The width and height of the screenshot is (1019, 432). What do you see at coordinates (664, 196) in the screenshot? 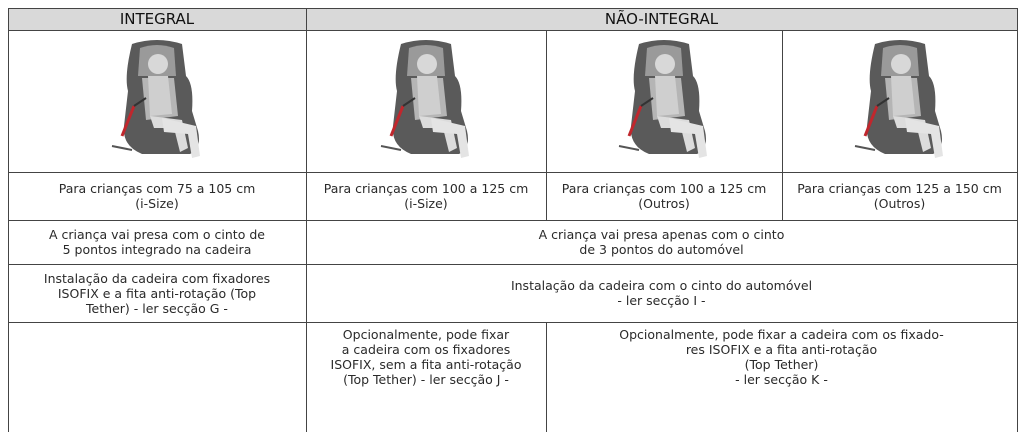
I see `height-cell: Para crianças com 100 a 125 cm (Outros)` at bounding box center [664, 196].